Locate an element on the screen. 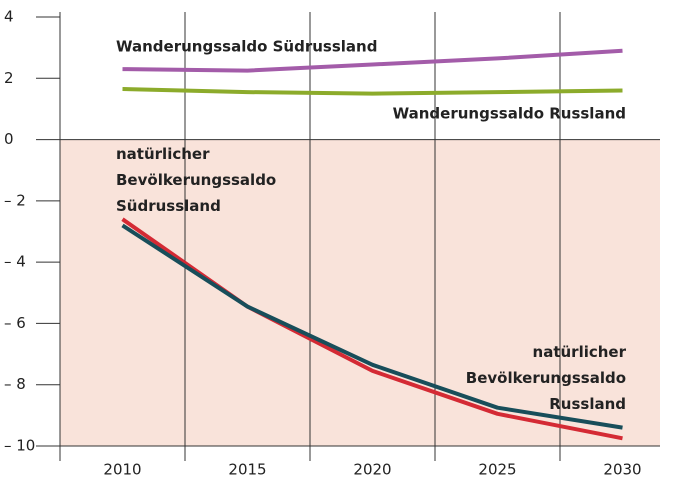 The image size is (678, 481). x-tick-label: 2030 is located at coordinates (622, 470).